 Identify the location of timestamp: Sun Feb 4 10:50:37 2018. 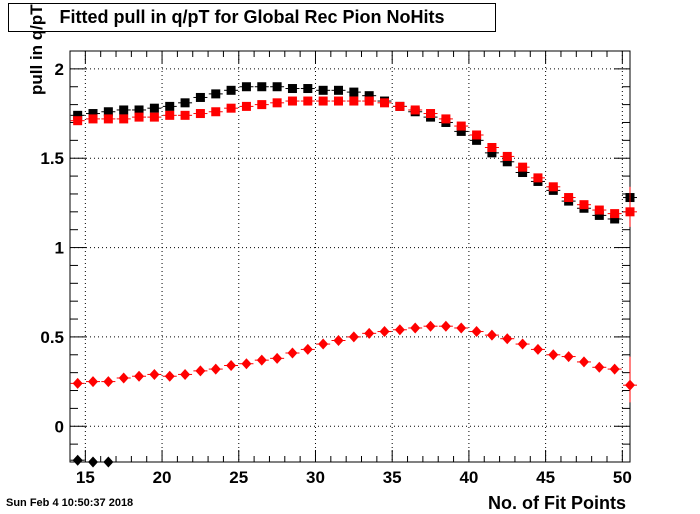
(70, 503).